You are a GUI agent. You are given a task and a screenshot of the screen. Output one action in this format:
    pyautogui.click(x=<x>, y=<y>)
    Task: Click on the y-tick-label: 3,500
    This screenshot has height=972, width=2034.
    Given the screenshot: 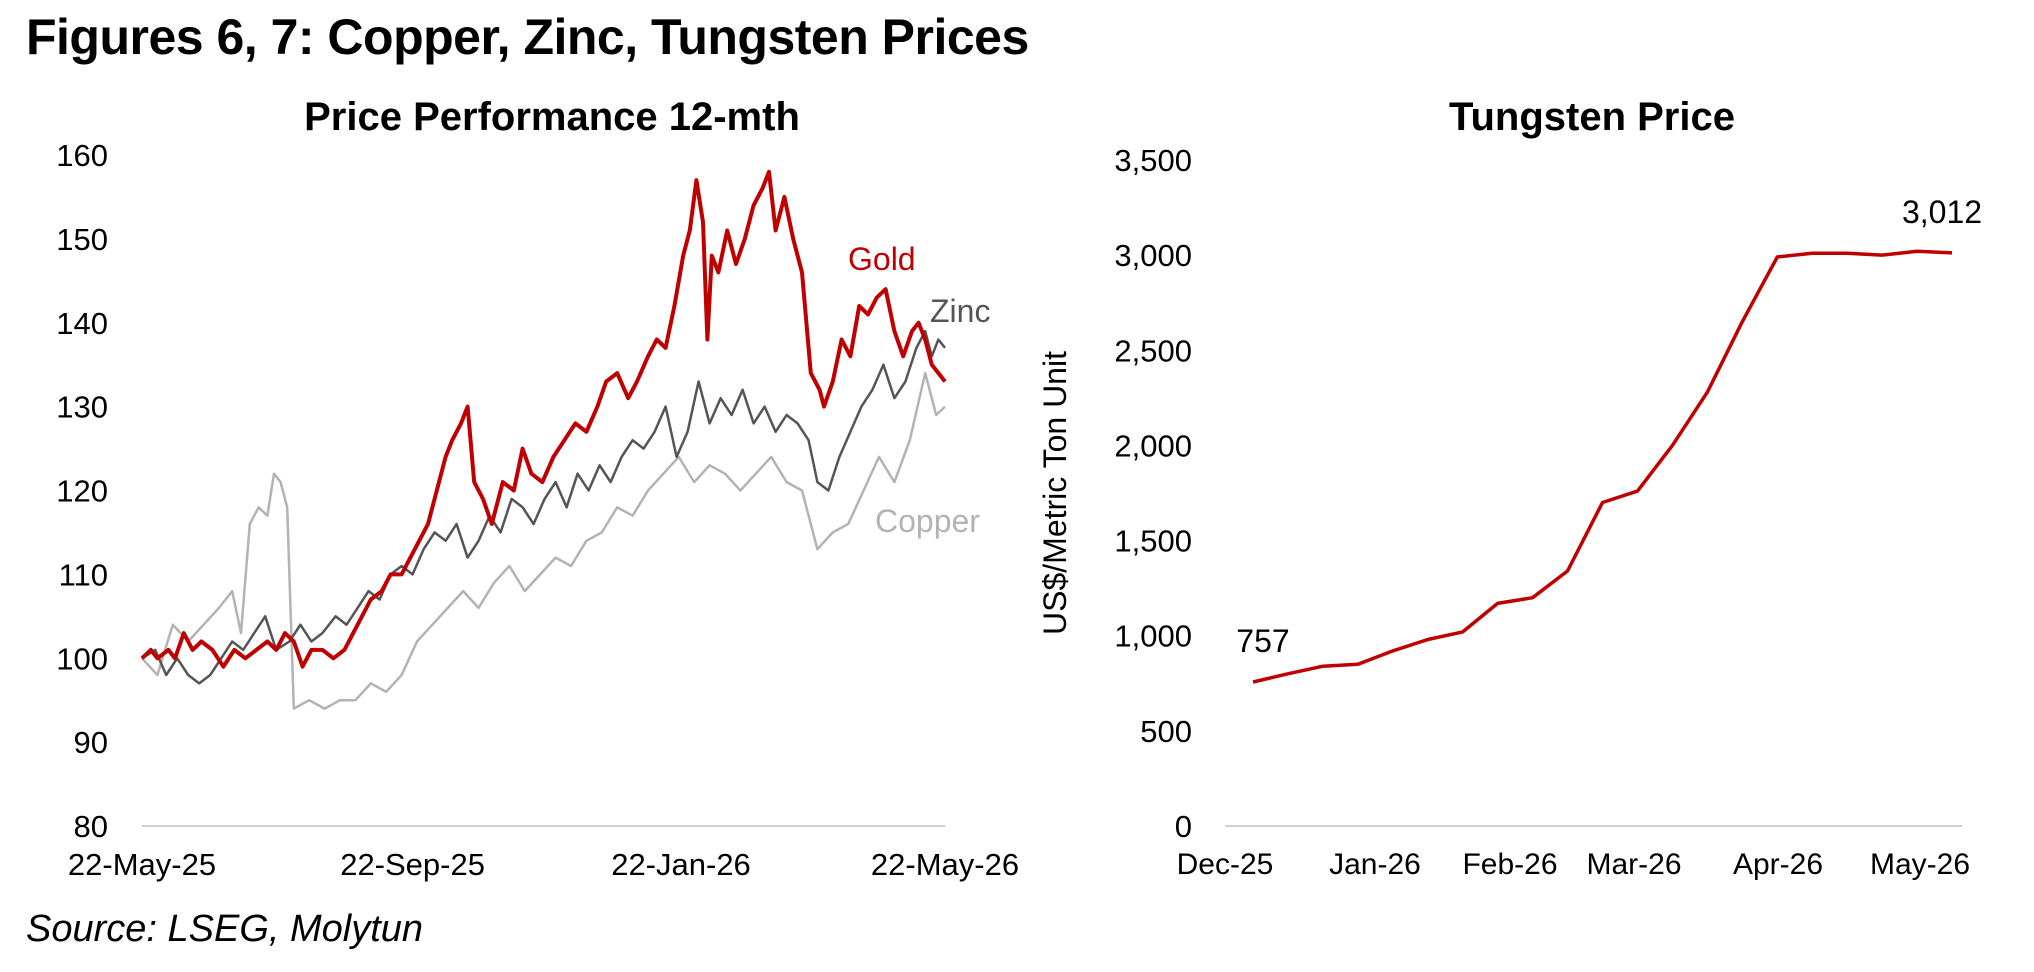 What is the action you would take?
    pyautogui.click(x=1153, y=160)
    